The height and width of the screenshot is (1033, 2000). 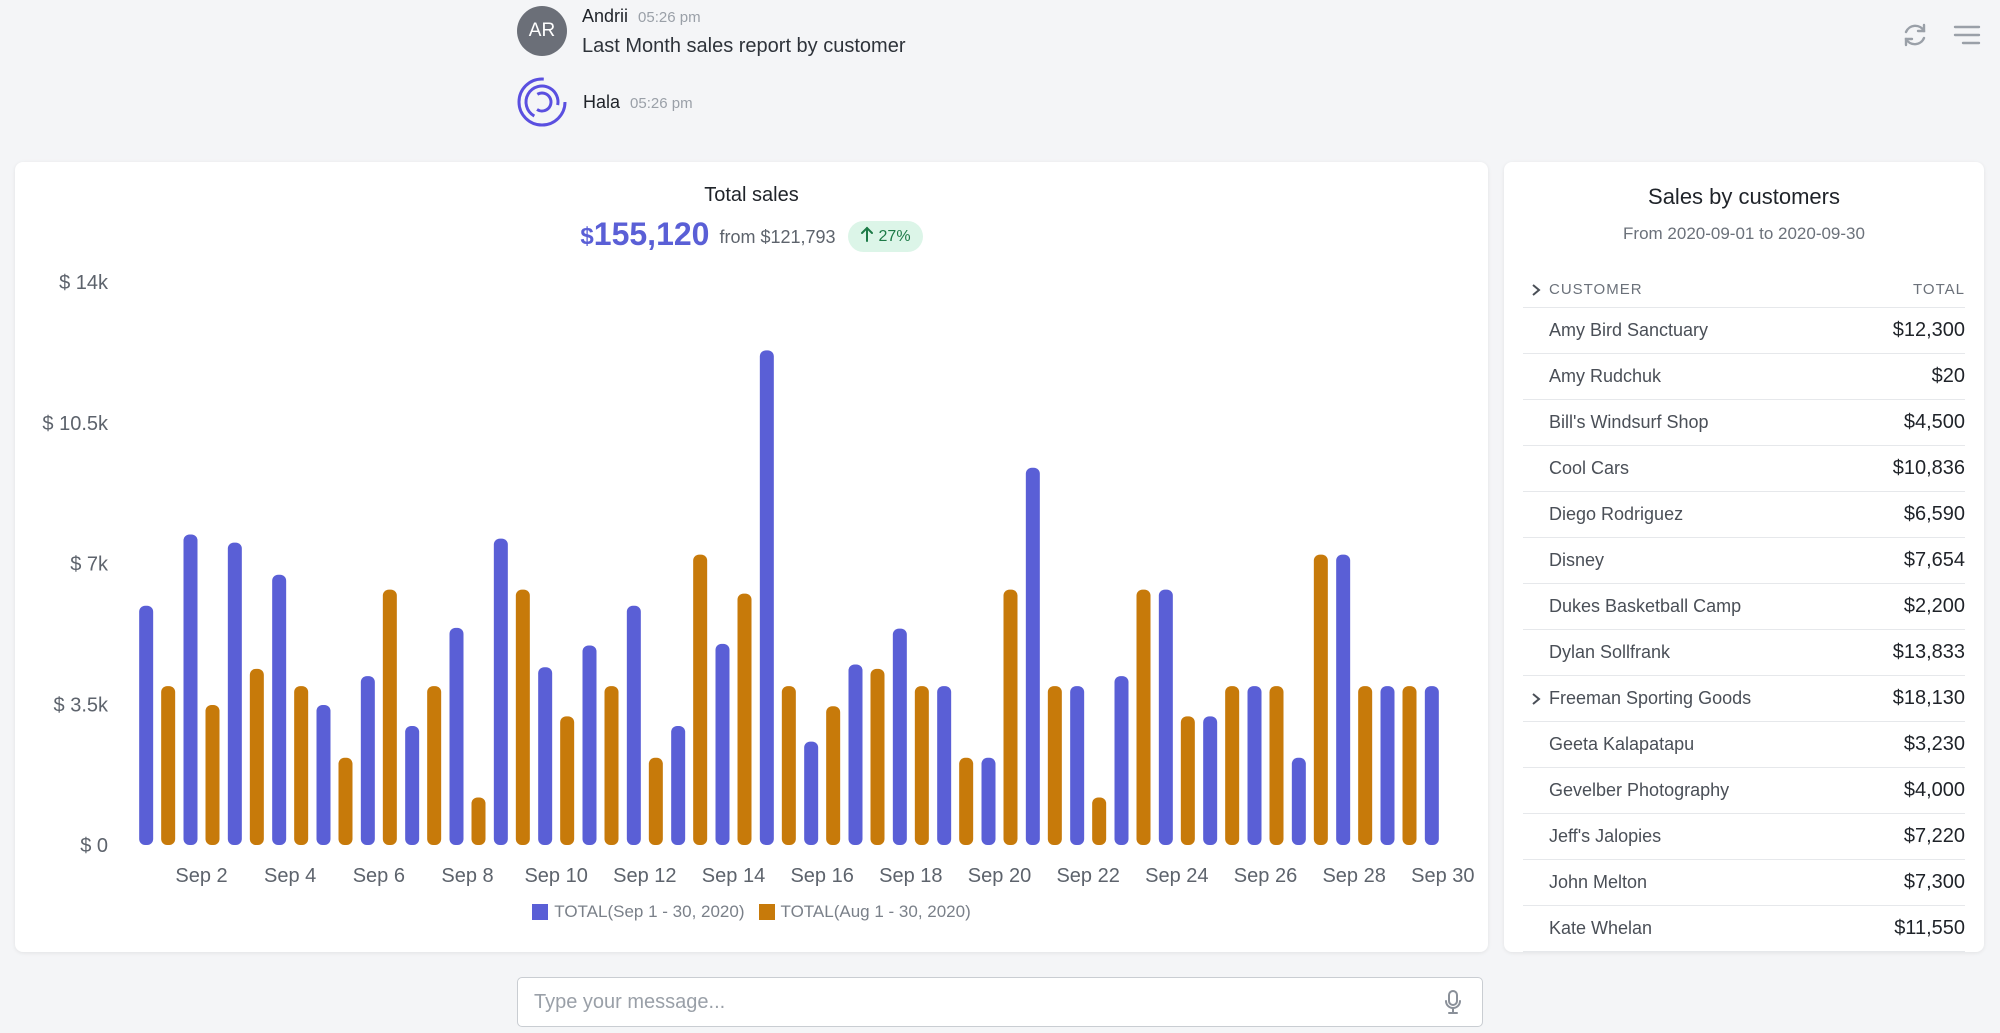 What do you see at coordinates (1577, 560) in the screenshot?
I see `customer-name: Disney` at bounding box center [1577, 560].